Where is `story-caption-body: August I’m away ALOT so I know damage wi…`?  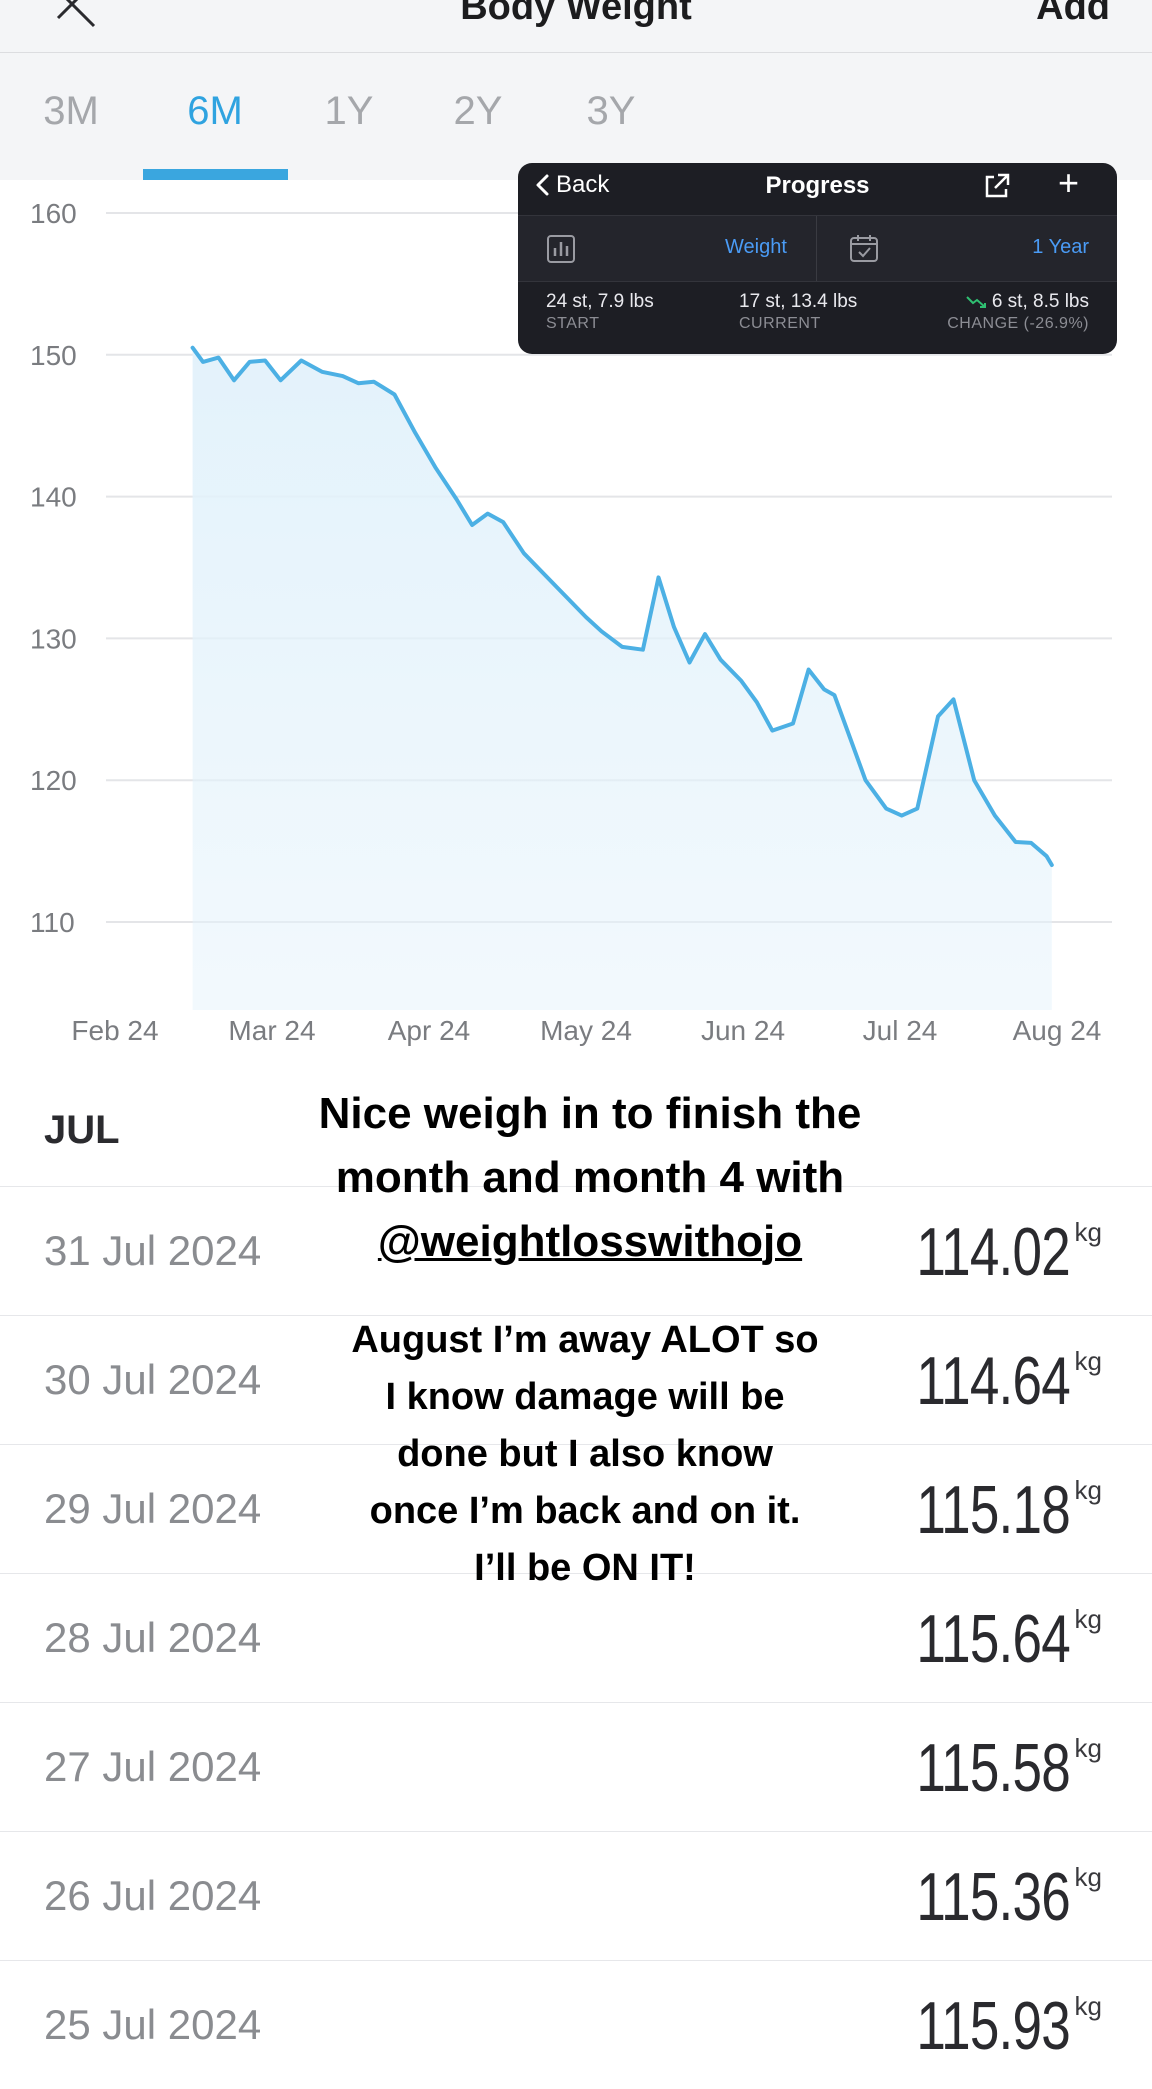
story-caption-body: August I’m away ALOT so I know damage wi… is located at coordinates (585, 1454).